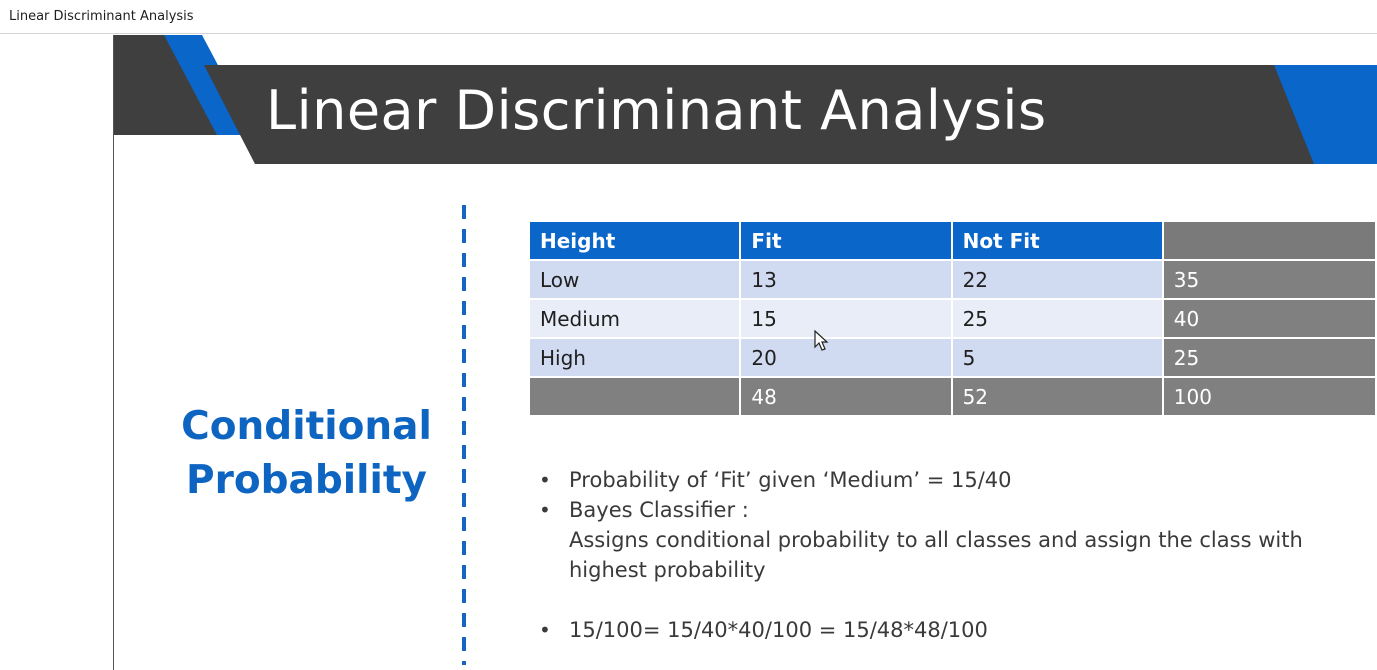 The height and width of the screenshot is (670, 1377). What do you see at coordinates (1057, 357) in the screenshot?
I see `table-cell: 5` at bounding box center [1057, 357].